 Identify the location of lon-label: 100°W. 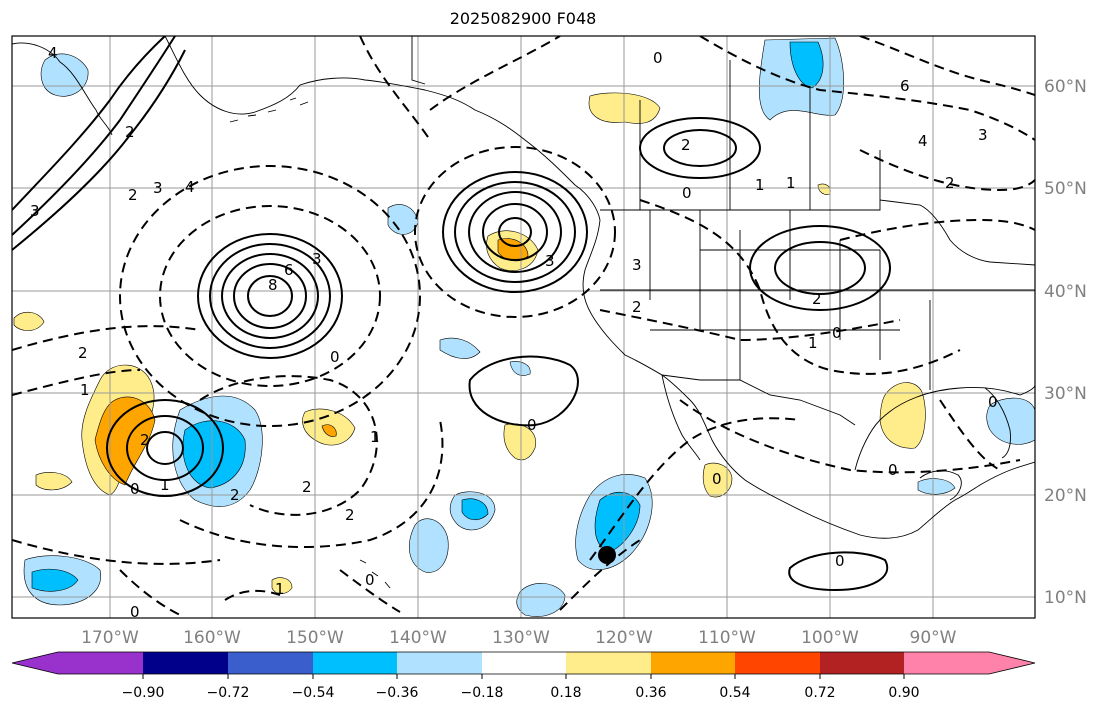
(830, 638).